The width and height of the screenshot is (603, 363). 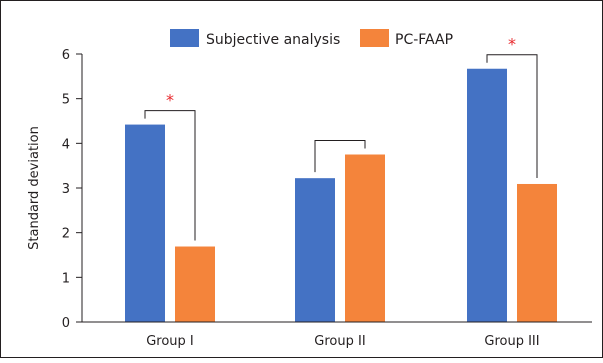 What do you see at coordinates (66, 278) in the screenshot?
I see `y-tick-label: 1` at bounding box center [66, 278].